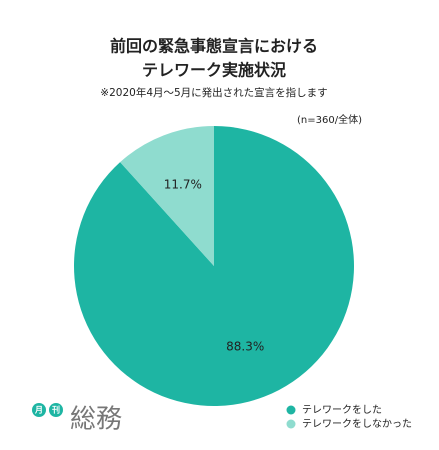 This screenshot has height=450, width=439. What do you see at coordinates (357, 424) in the screenshot?
I see `legend-label: テレワークをしなかった` at bounding box center [357, 424].